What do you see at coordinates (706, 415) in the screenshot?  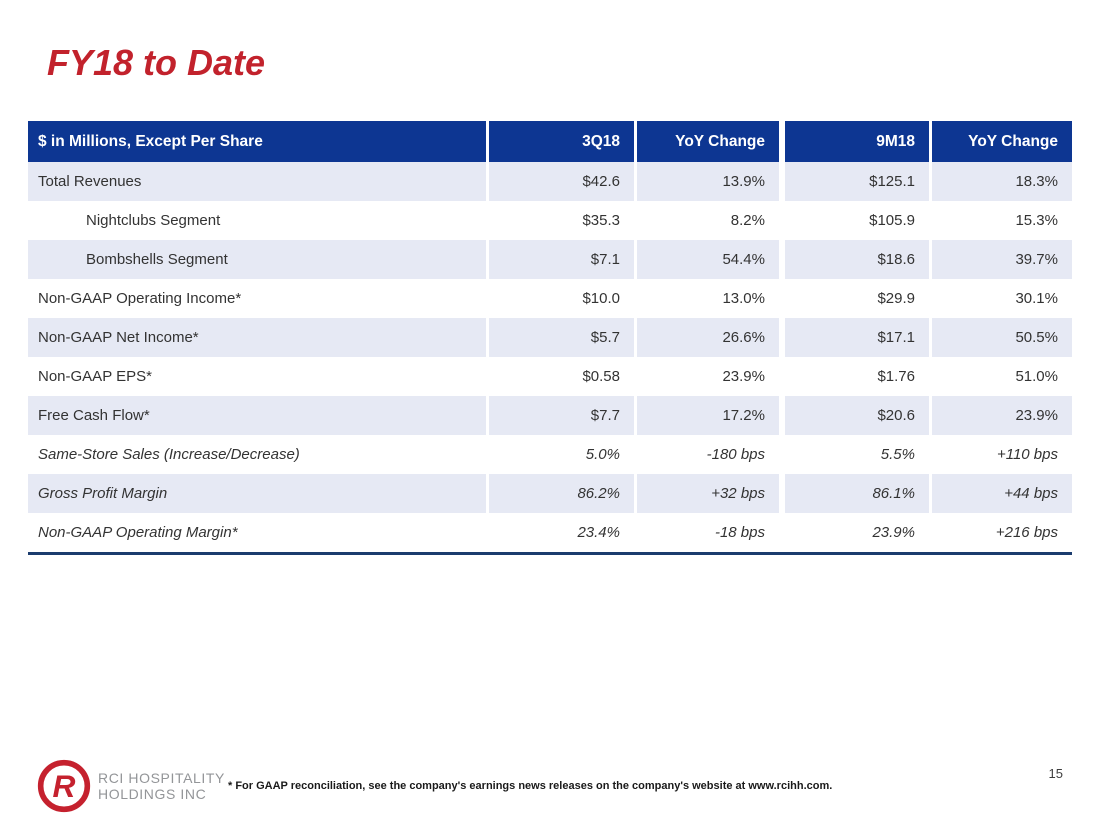 I see `cell-3q18-yoy: 17.2%` at bounding box center [706, 415].